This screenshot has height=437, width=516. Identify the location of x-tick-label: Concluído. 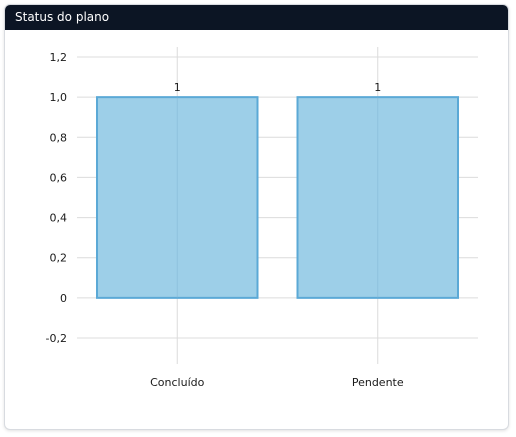
(177, 382).